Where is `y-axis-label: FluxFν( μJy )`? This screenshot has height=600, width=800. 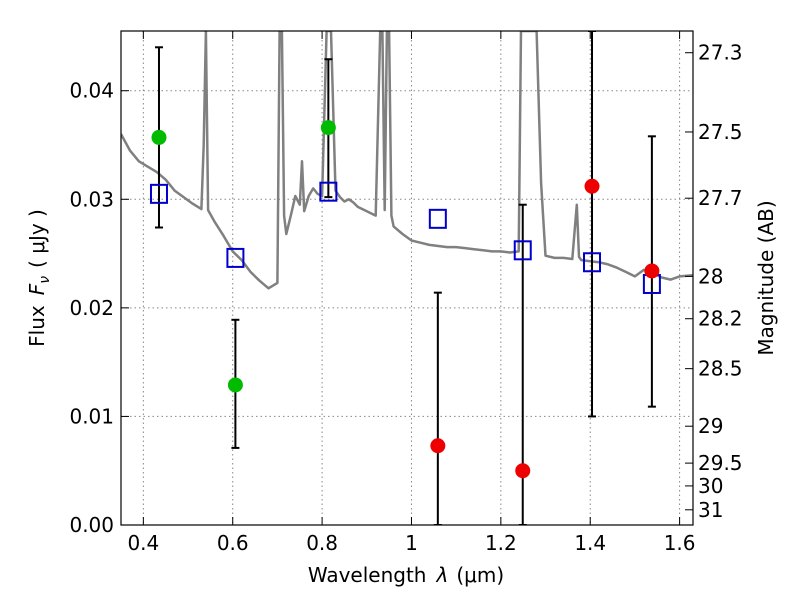 y-axis-label: FluxFν( μJy ) is located at coordinates (39, 278).